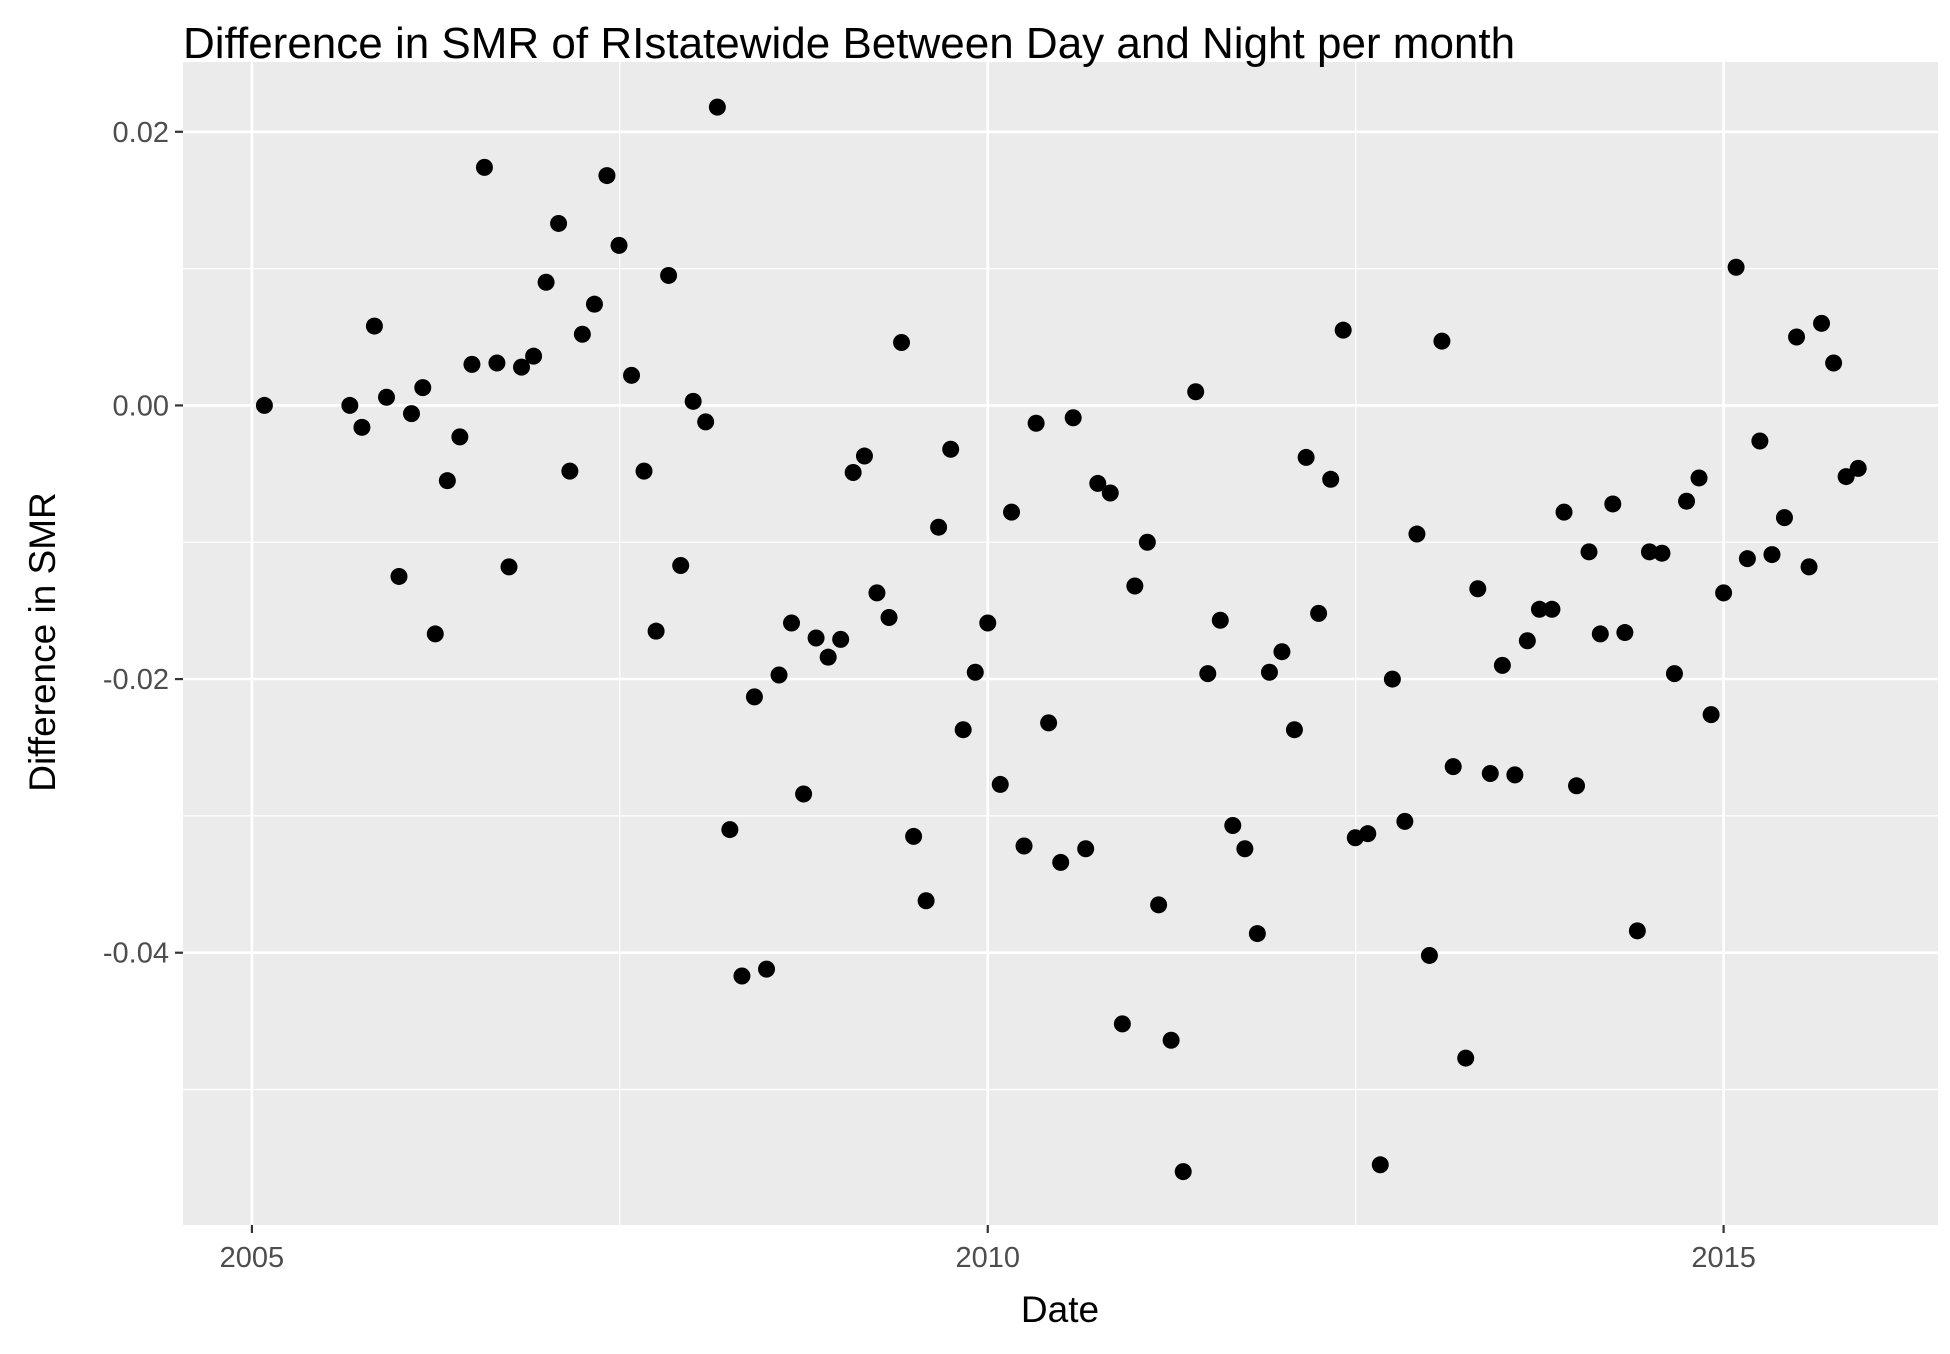  Describe the element at coordinates (988, 1258) in the screenshot. I see `x-tick-label: 2010` at that location.